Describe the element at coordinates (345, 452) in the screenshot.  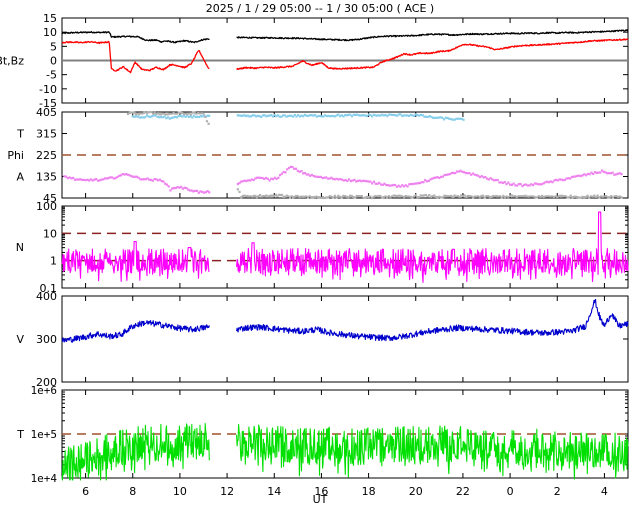
I see `series-T` at that location.